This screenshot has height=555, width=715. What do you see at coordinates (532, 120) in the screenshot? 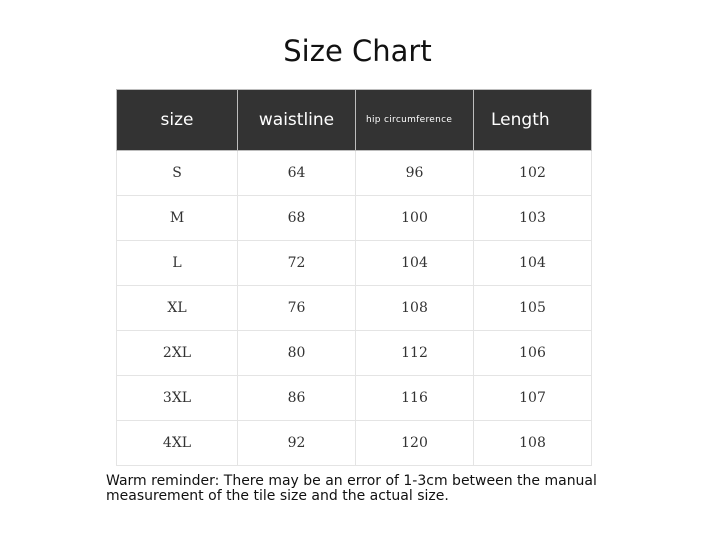
I see `header-length: Length` at bounding box center [532, 120].